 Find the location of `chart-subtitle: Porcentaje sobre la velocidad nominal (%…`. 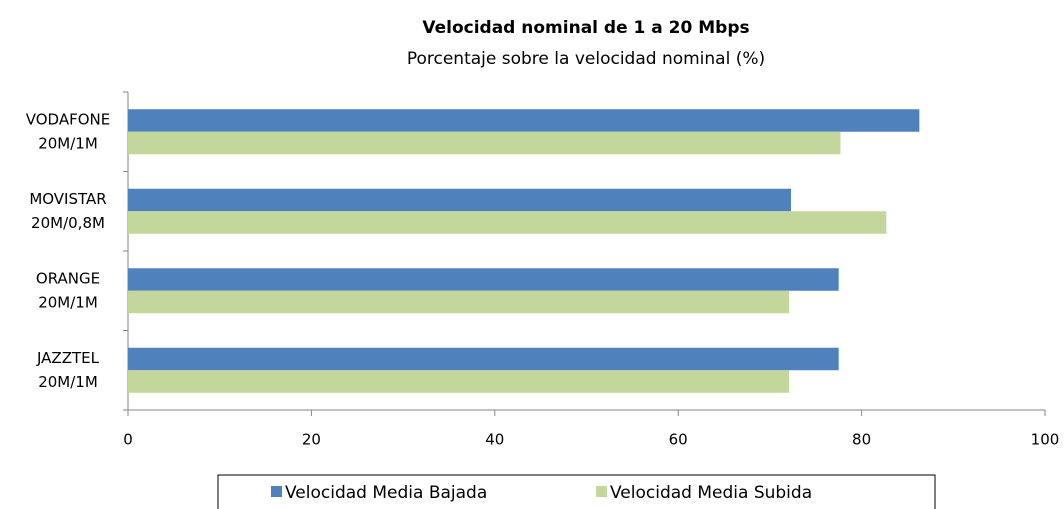

chart-subtitle: Porcentaje sobre la velocidad nominal (%… is located at coordinates (586, 59).